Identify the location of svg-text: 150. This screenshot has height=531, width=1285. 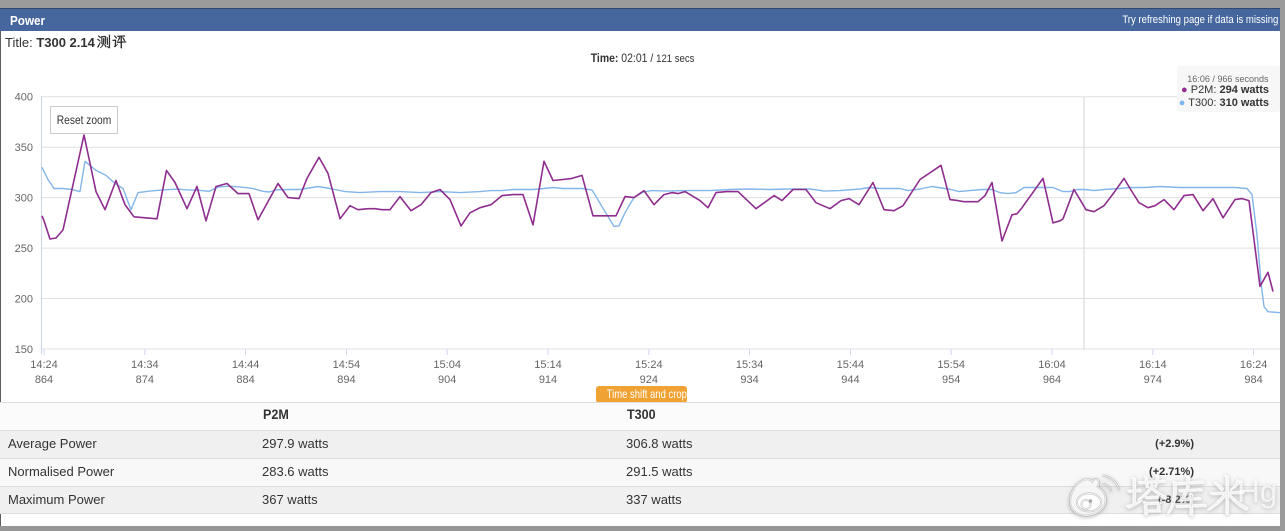
(24, 350).